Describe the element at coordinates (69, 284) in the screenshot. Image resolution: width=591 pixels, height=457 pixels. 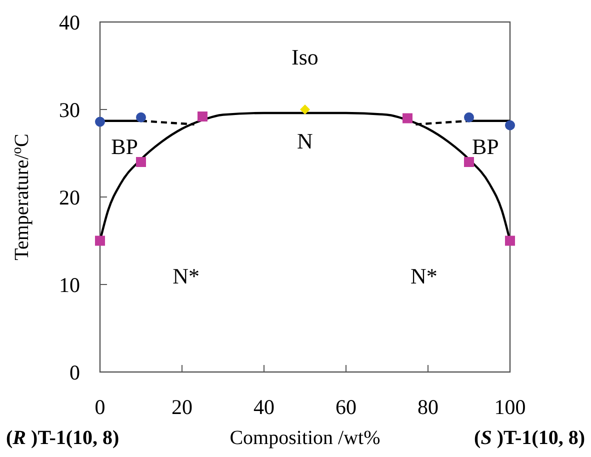
I see `y-tick-label: 10` at that location.